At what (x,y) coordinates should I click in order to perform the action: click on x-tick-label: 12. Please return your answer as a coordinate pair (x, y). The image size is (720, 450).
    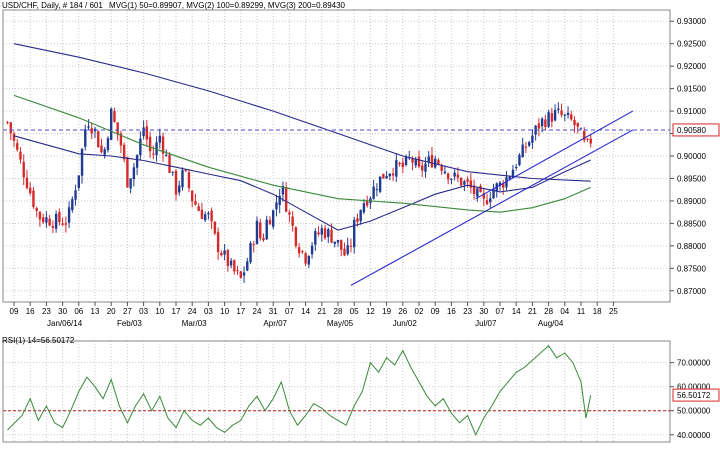
    Looking at the image, I should click on (370, 311).